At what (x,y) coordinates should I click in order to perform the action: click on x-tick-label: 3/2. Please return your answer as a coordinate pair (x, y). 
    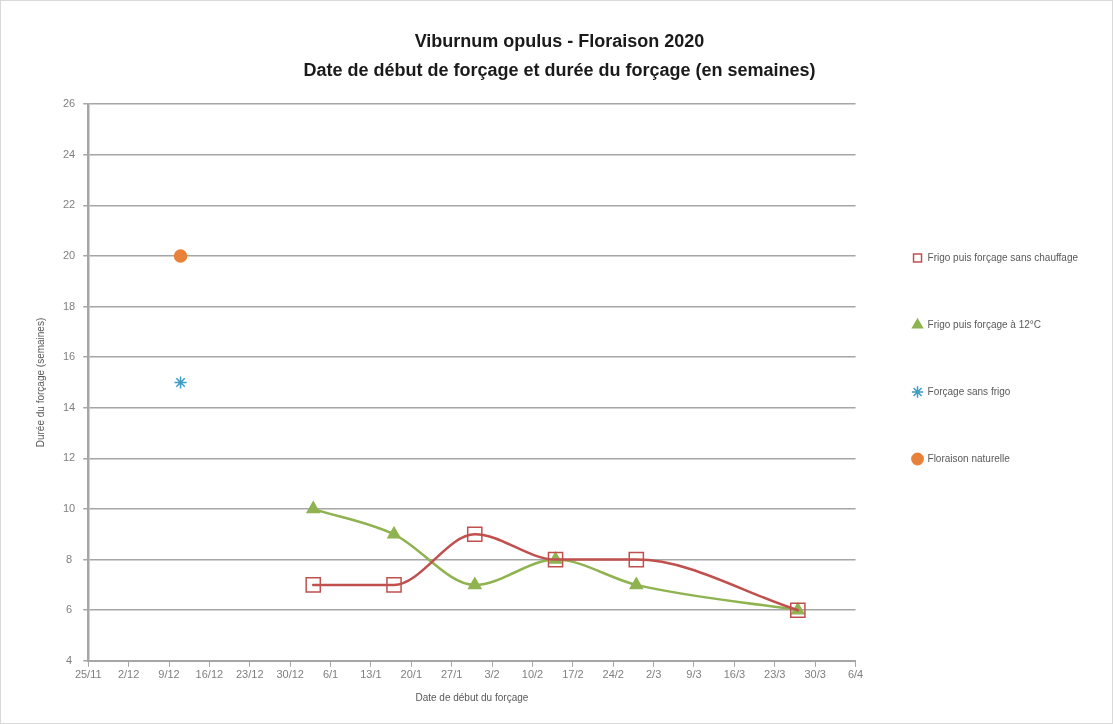
    Looking at the image, I should click on (492, 674).